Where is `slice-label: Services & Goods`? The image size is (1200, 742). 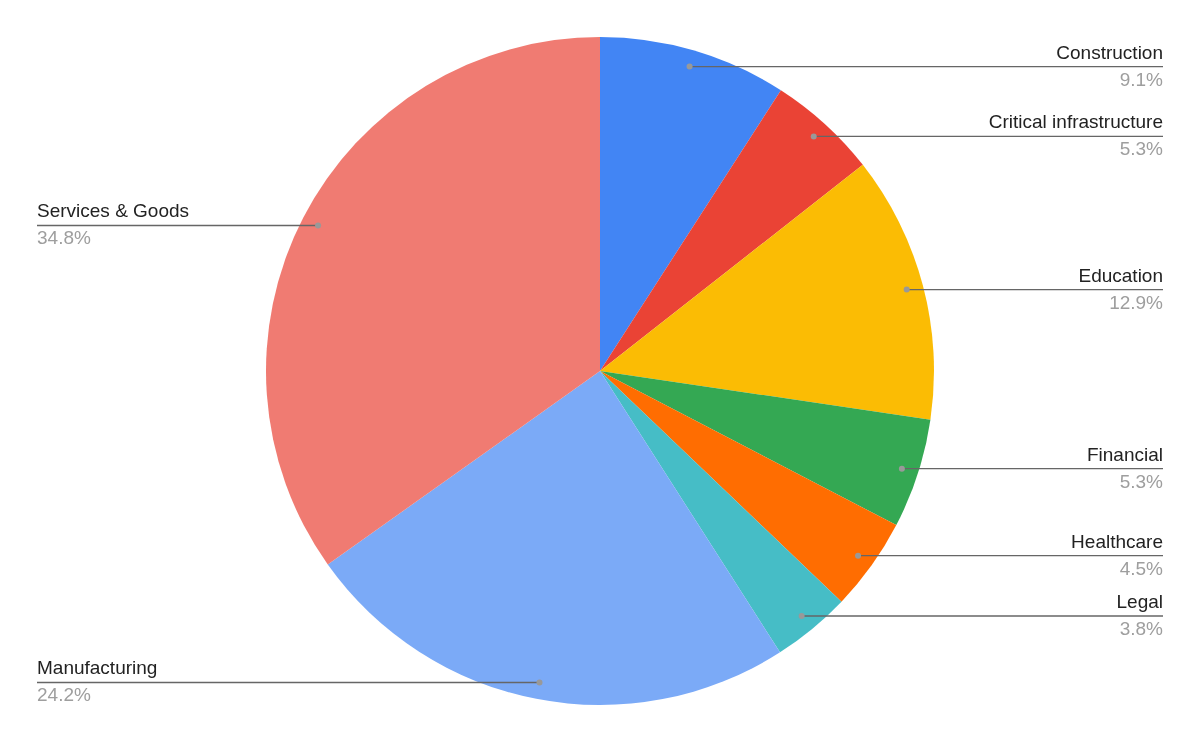
slice-label: Services & Goods is located at coordinates (113, 211).